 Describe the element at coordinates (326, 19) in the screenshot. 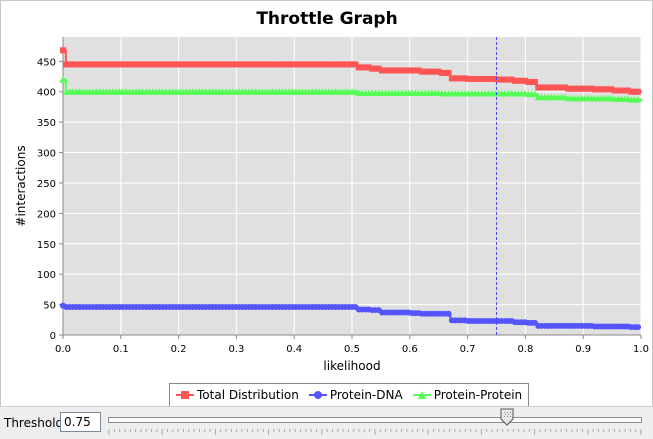

I see `chart-title: Throttle Graph` at that location.